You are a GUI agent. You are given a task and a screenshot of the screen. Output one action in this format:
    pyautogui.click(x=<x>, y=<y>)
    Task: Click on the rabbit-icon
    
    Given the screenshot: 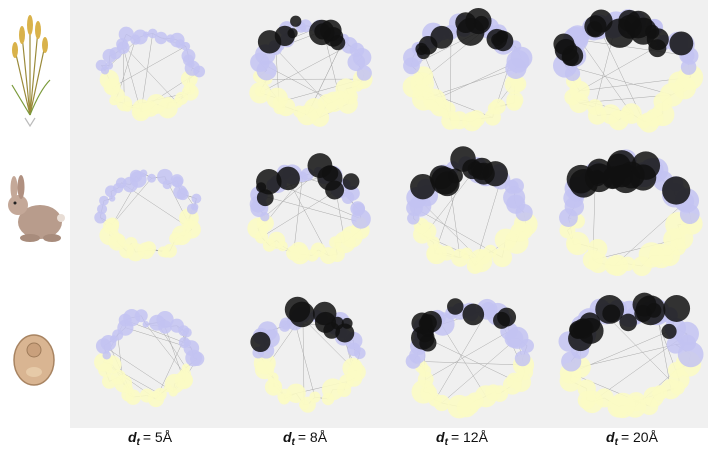 What is the action you would take?
    pyautogui.click(x=36, y=208)
    